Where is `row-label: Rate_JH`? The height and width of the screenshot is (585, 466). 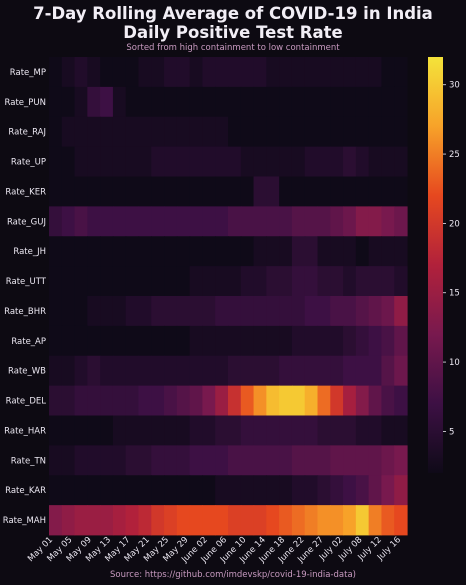 row-label: Rate_JH is located at coordinates (29, 252).